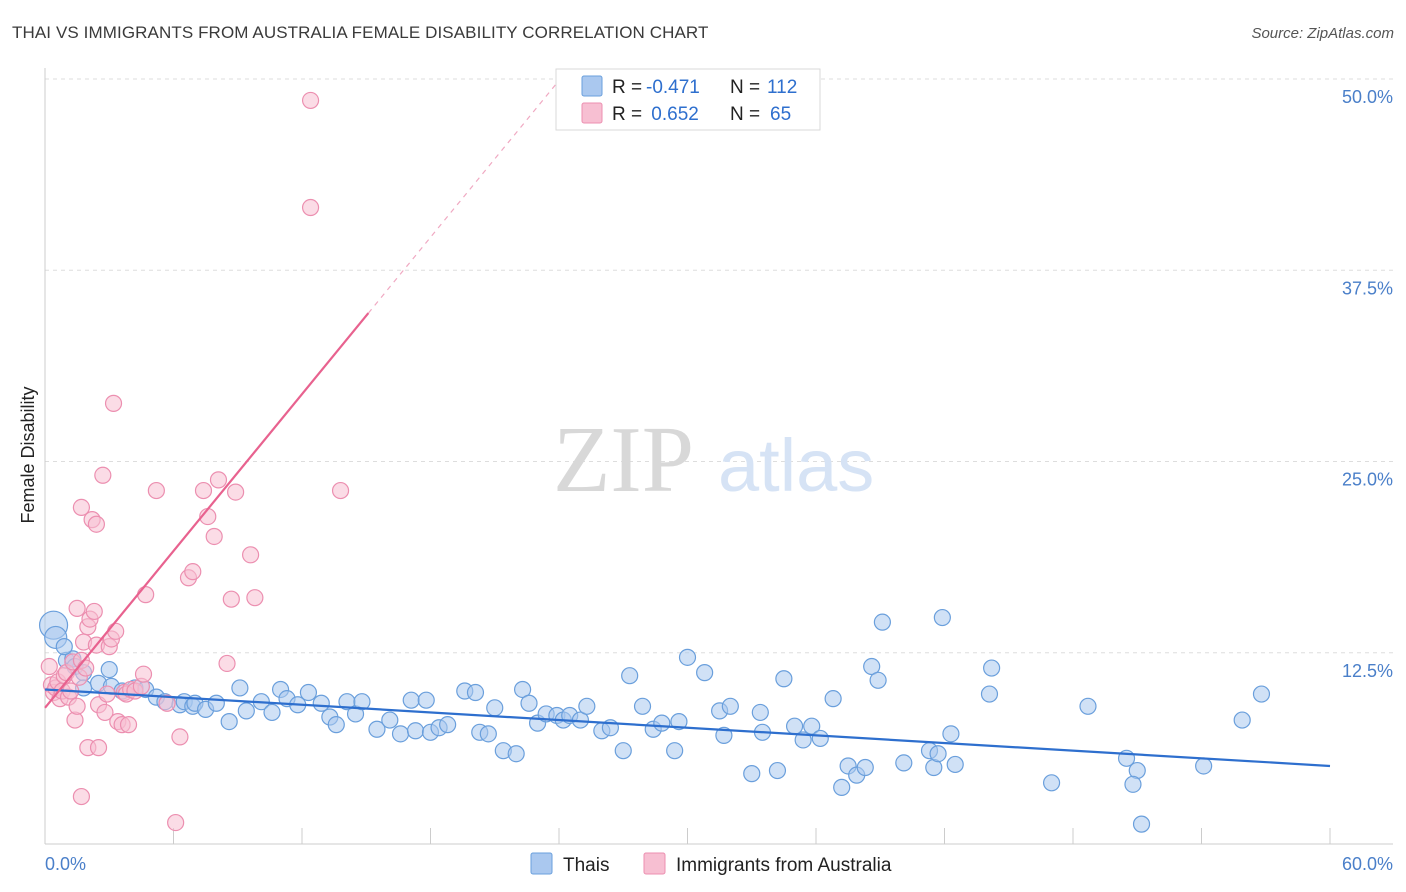 This screenshot has width=1406, height=892. I want to click on series-legend-swatch-australia, so click(654, 863).